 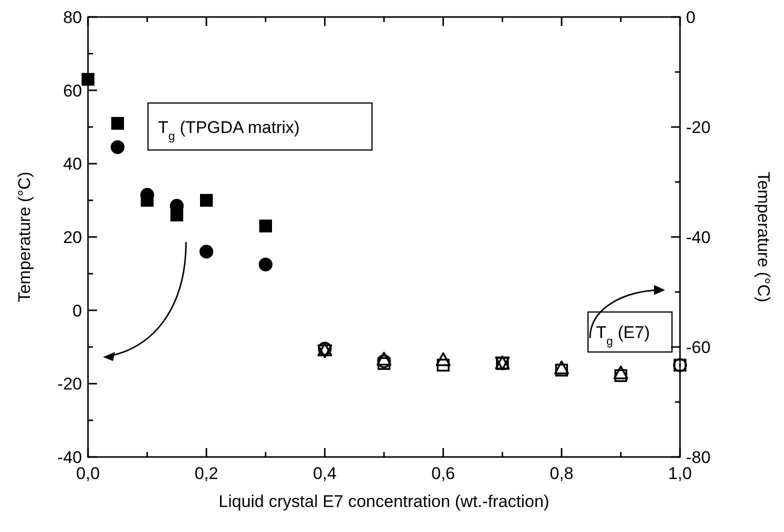 I want to click on y2-axis-title: Temperature (°C), so click(x=763, y=237).